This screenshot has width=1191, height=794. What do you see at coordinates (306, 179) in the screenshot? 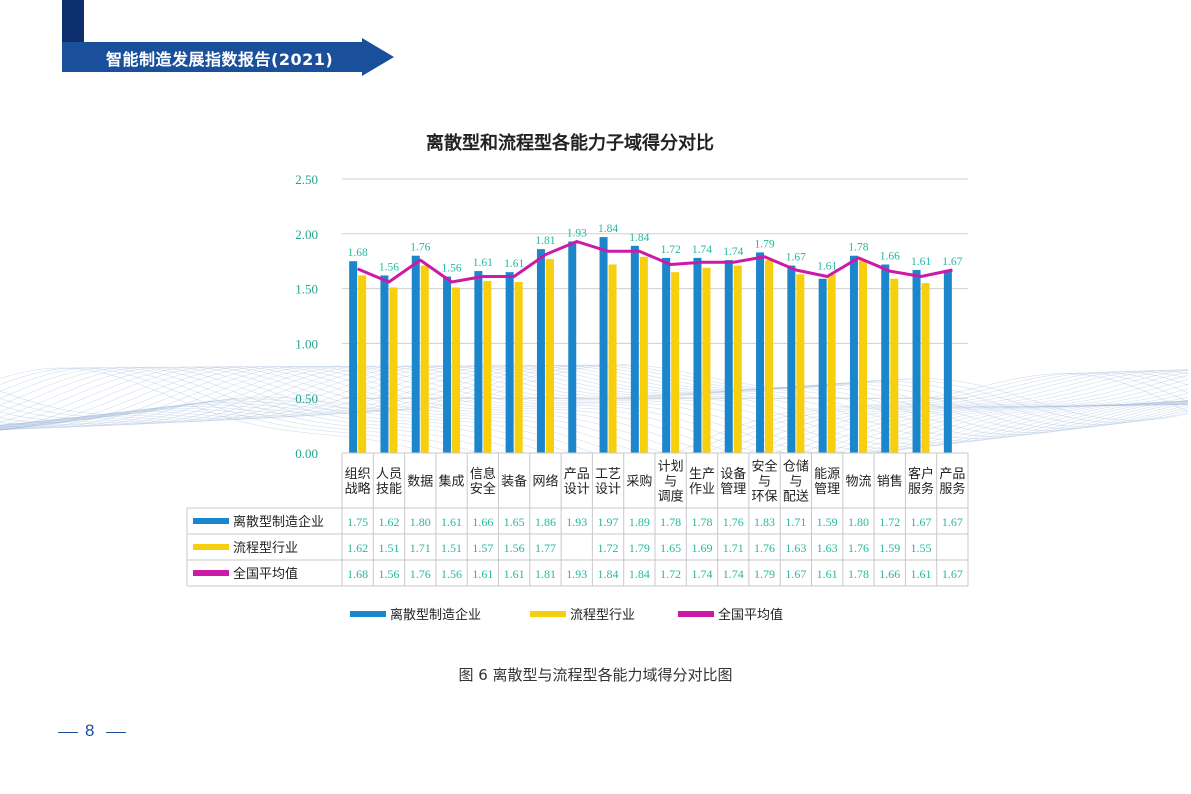
I see `y-tick-label: 2.50` at bounding box center [306, 179].